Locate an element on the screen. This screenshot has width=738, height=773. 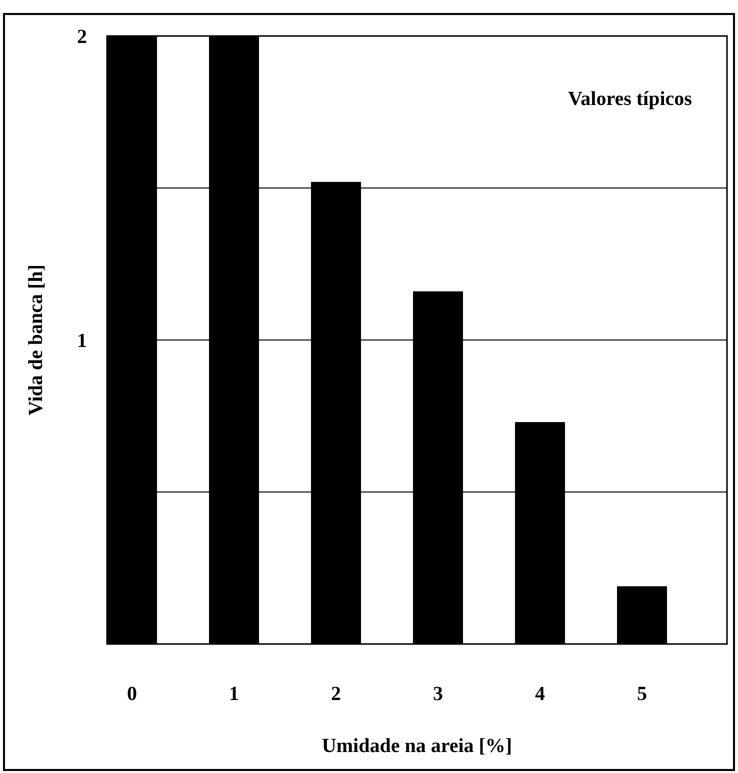
x-tick-label: 5 is located at coordinates (642, 694).